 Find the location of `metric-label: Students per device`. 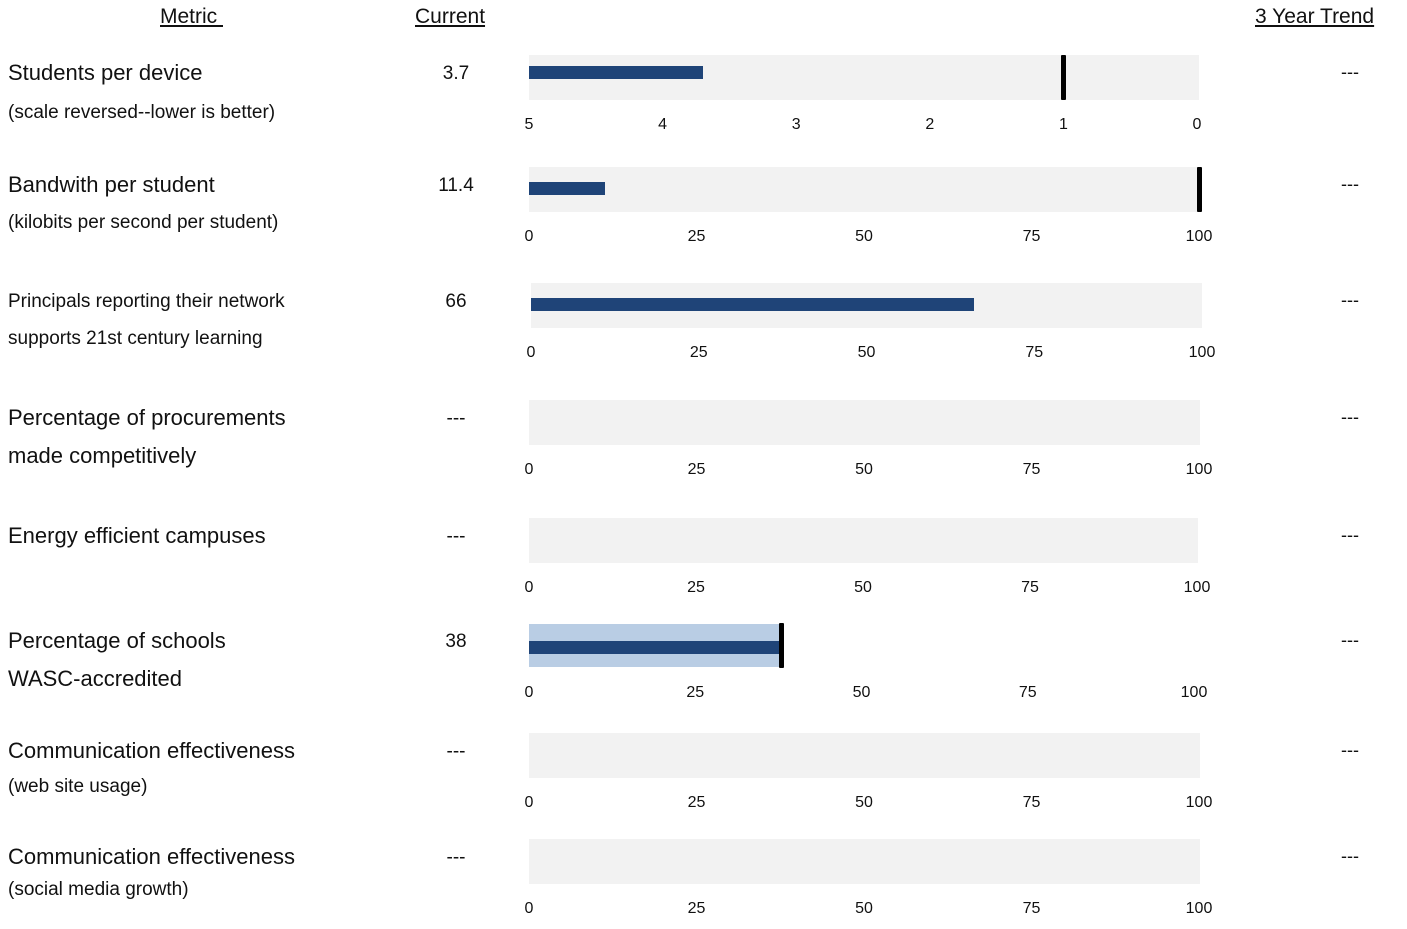

metric-label: Students per device is located at coordinates (105, 72).